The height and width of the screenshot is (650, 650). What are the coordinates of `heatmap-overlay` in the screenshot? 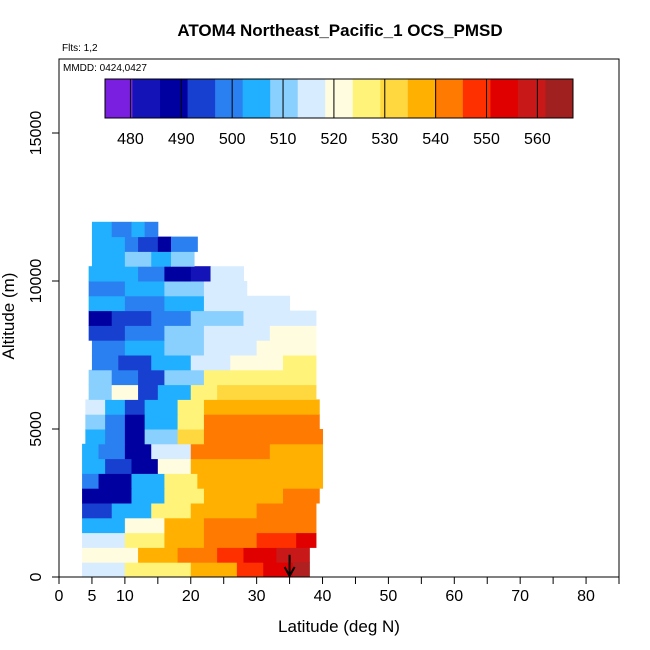 It's located at (296, 566).